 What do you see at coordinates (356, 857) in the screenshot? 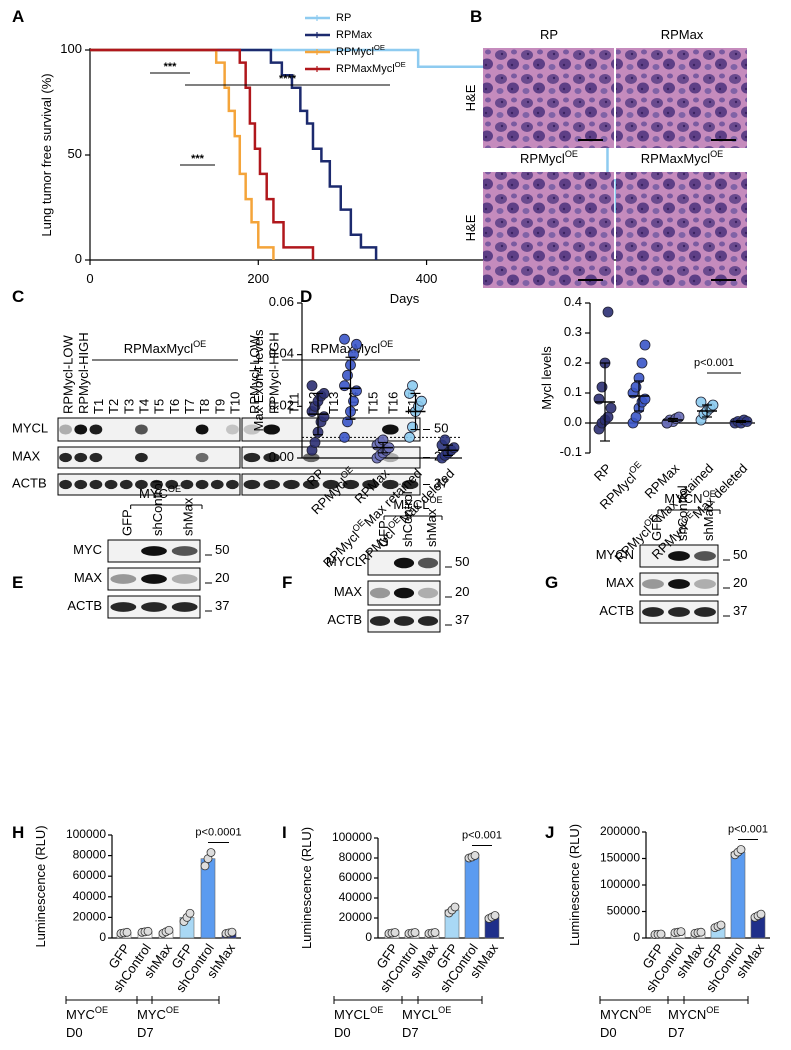
I see `y-tick-label: 80000` at bounding box center [356, 857].